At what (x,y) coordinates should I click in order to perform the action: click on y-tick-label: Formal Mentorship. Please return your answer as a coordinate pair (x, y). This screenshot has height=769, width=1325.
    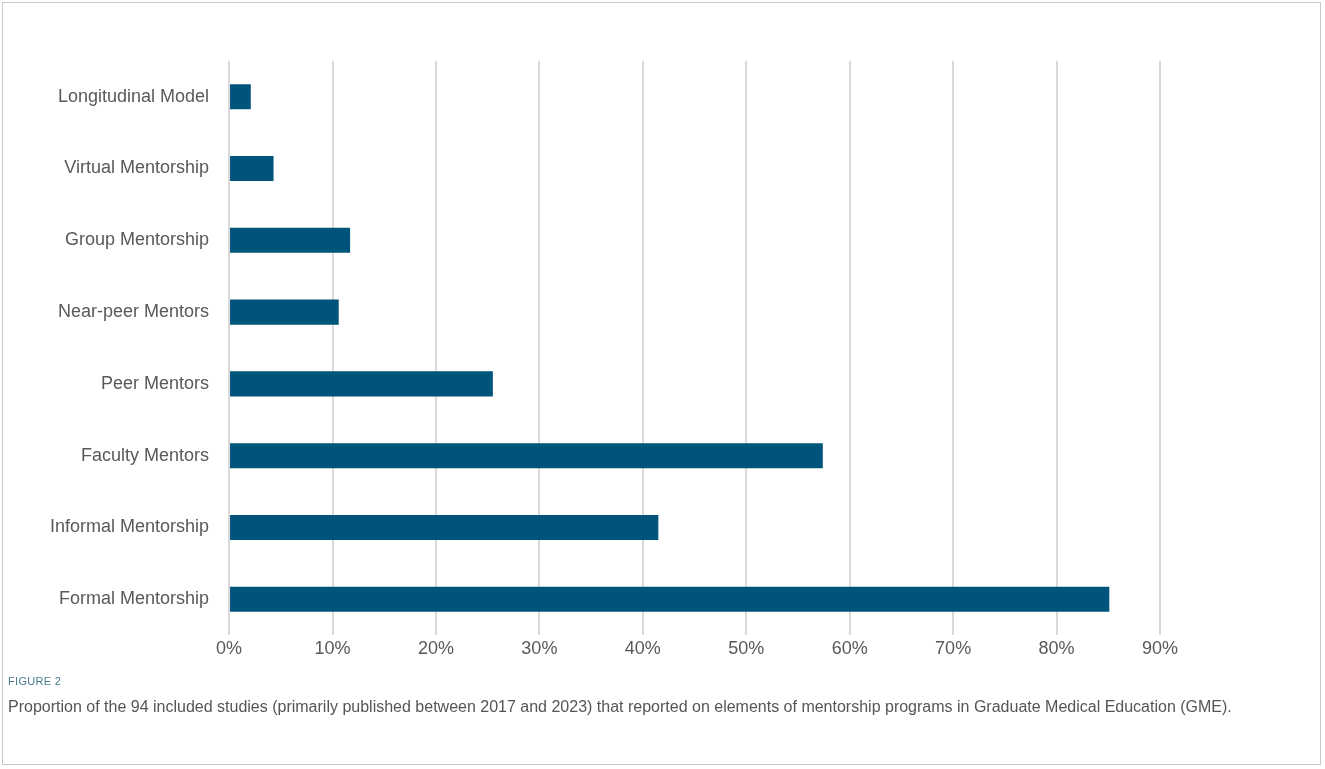
    Looking at the image, I should click on (134, 598).